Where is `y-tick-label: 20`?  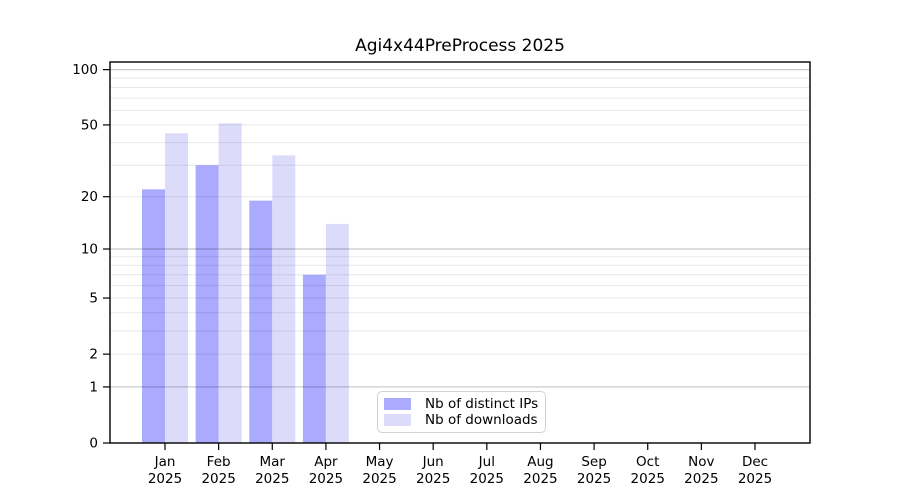 y-tick-label: 20 is located at coordinates (89, 197).